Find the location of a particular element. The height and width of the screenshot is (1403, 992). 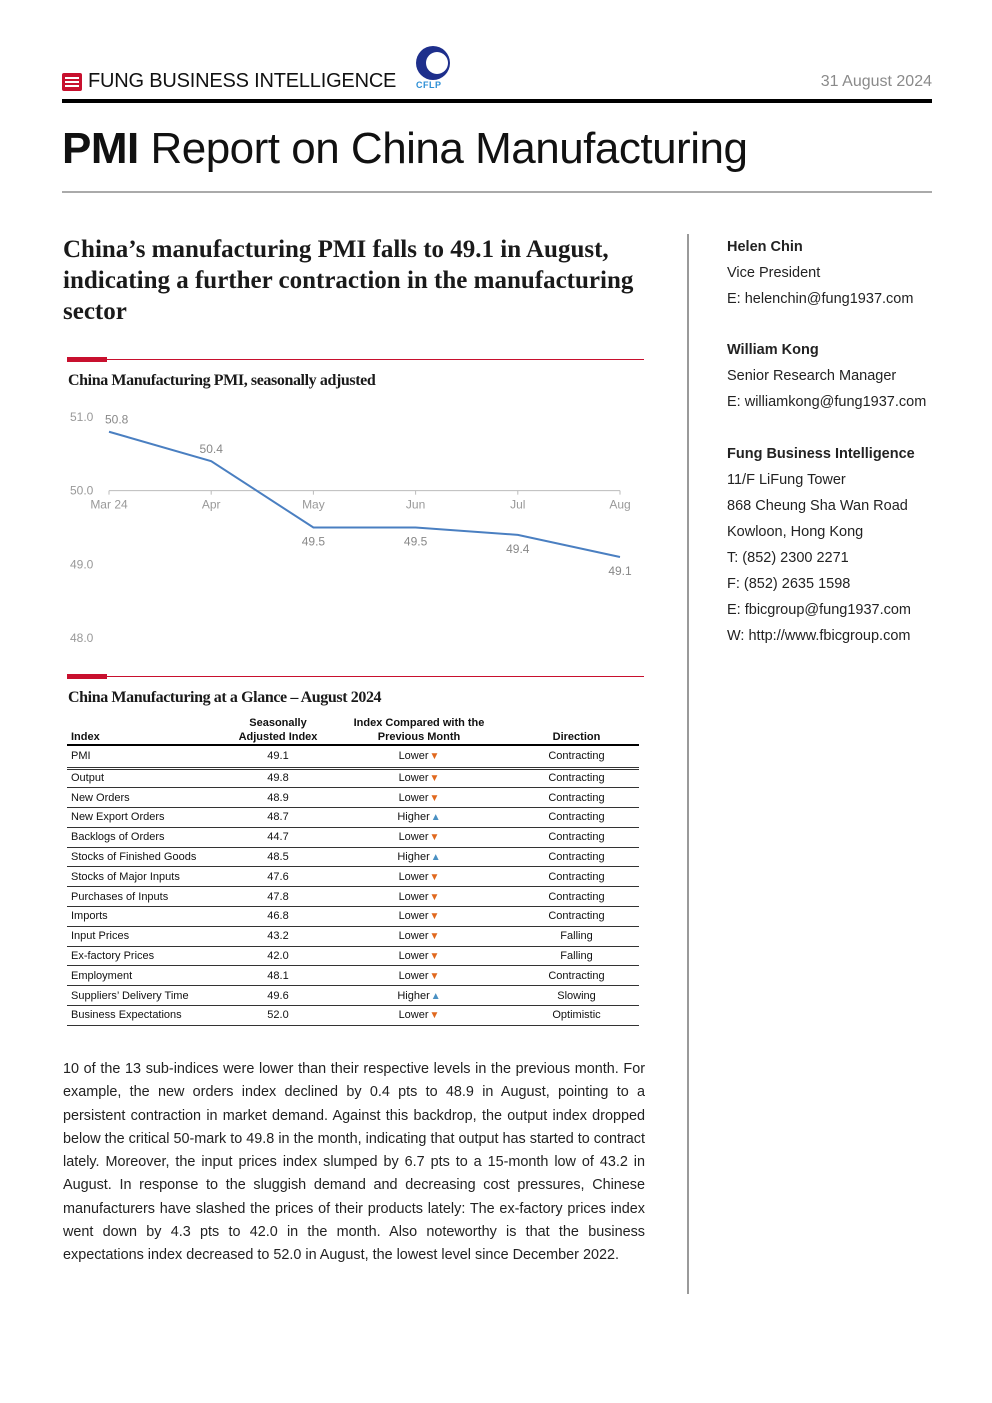

col-header-compare: Index Compared with the Previous Month is located at coordinates (419, 730).